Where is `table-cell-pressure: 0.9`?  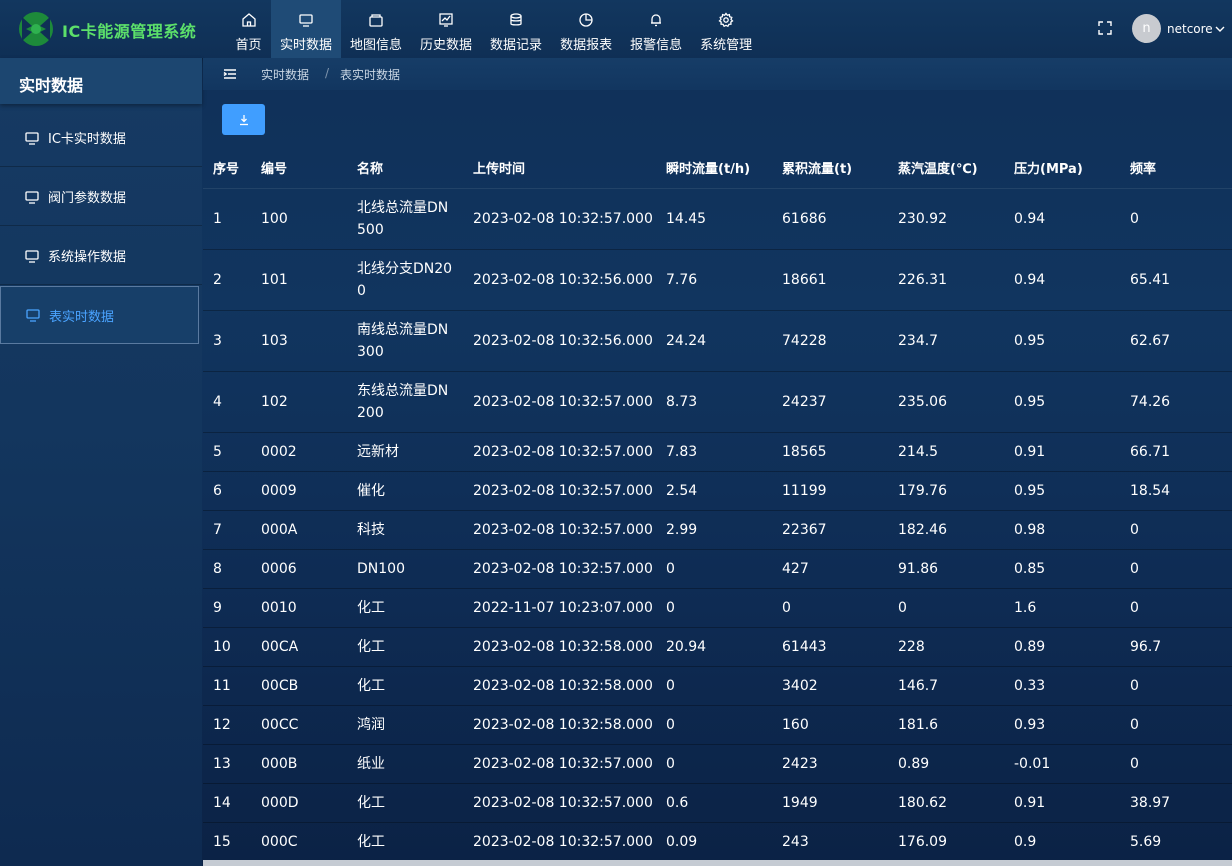
table-cell-pressure: 0.9 is located at coordinates (1062, 842).